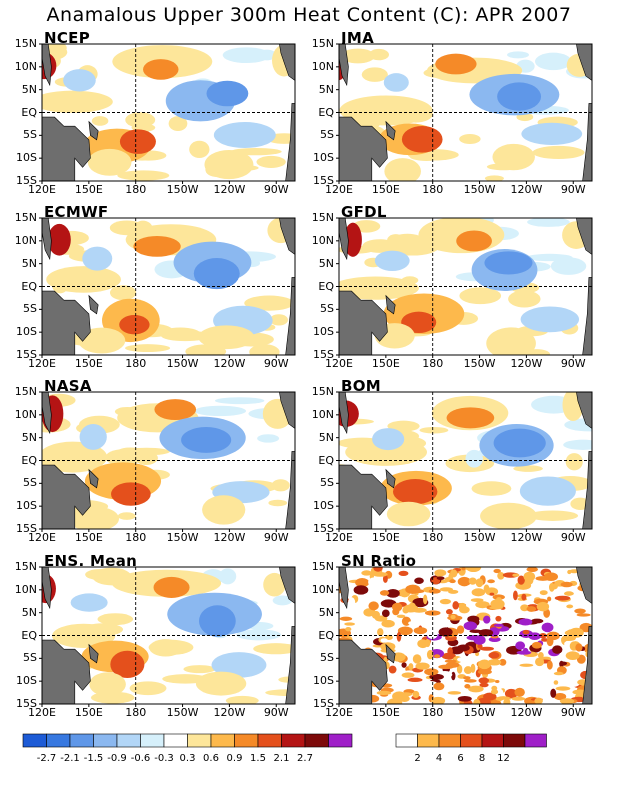 The height and width of the screenshot is (800, 618). I want to click on panel-name: JMA, so click(358, 38).